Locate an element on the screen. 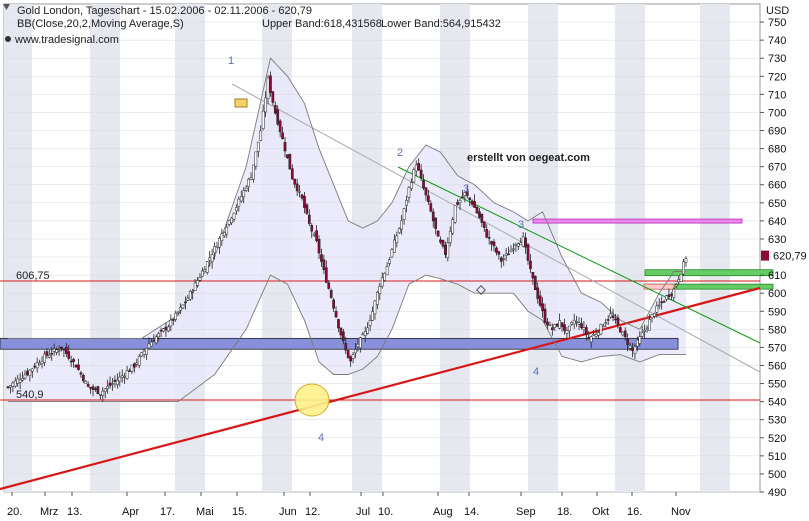 Image resolution: width=809 pixels, height=521 pixels. copyright-icon is located at coordinates (8, 39).